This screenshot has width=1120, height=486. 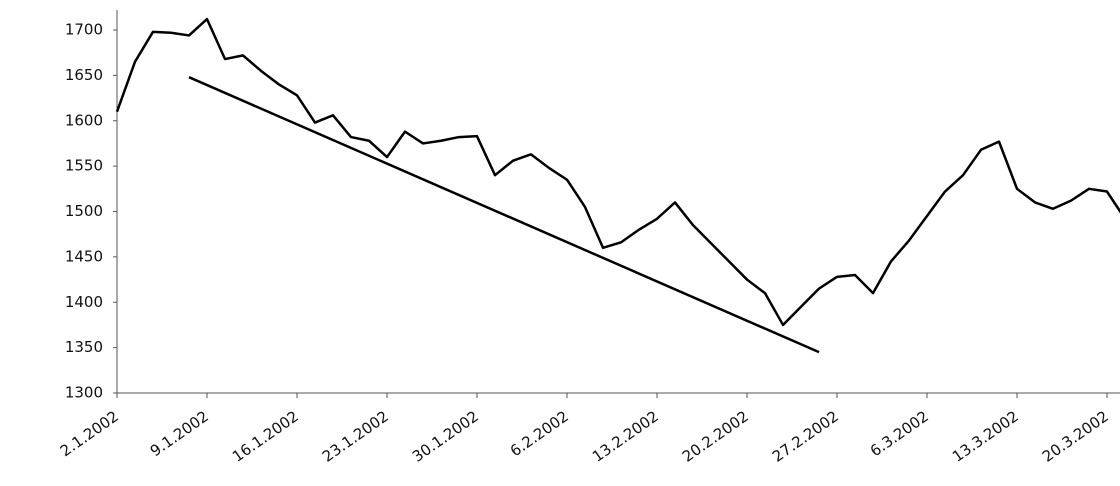 What do you see at coordinates (84, 75) in the screenshot?
I see `y-tick-label: 1650` at bounding box center [84, 75].